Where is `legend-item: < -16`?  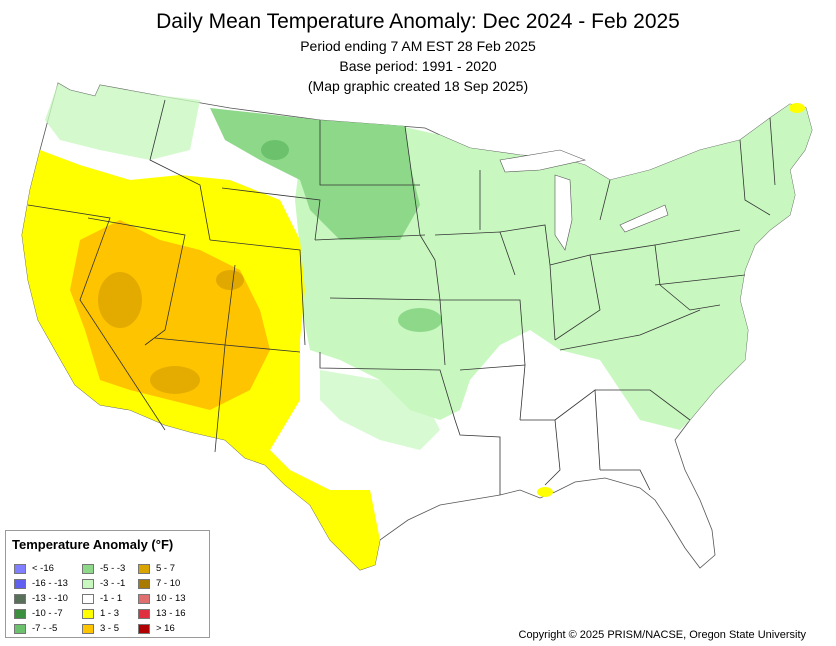 legend-item: < -16 is located at coordinates (48, 568).